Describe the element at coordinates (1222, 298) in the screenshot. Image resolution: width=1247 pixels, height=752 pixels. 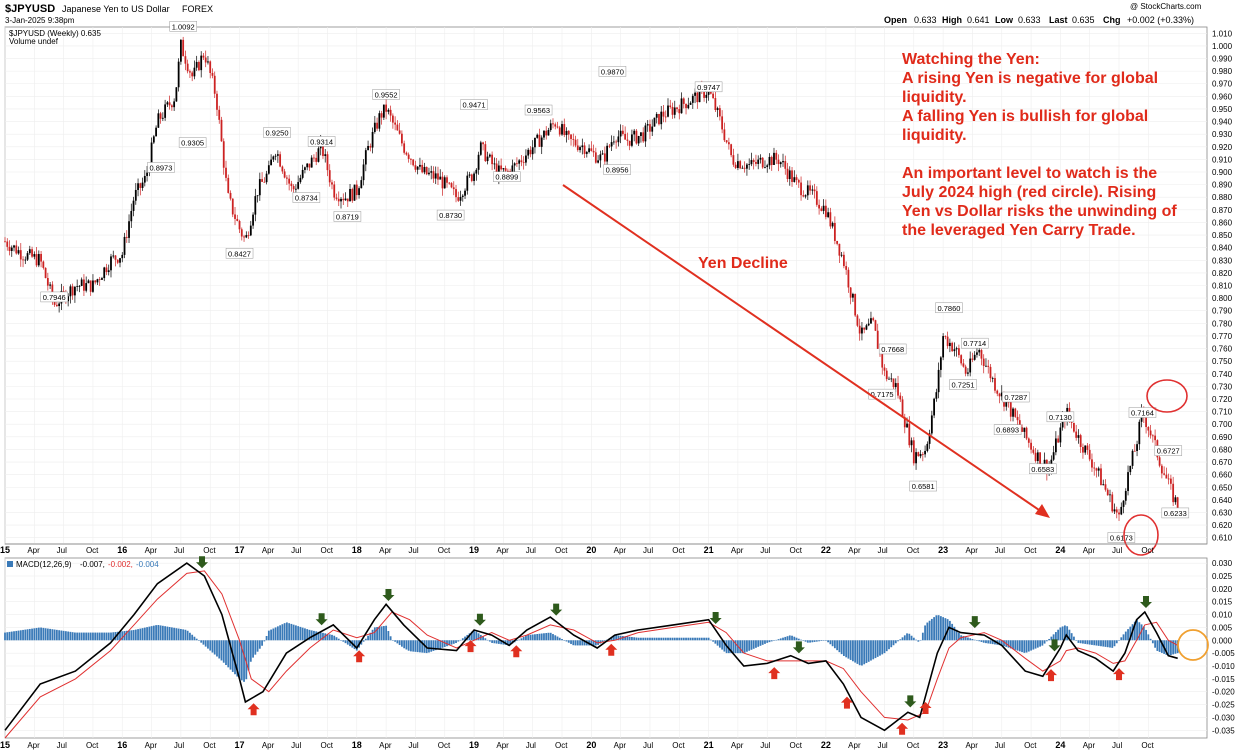
I see `price-tick: 0.800` at that location.